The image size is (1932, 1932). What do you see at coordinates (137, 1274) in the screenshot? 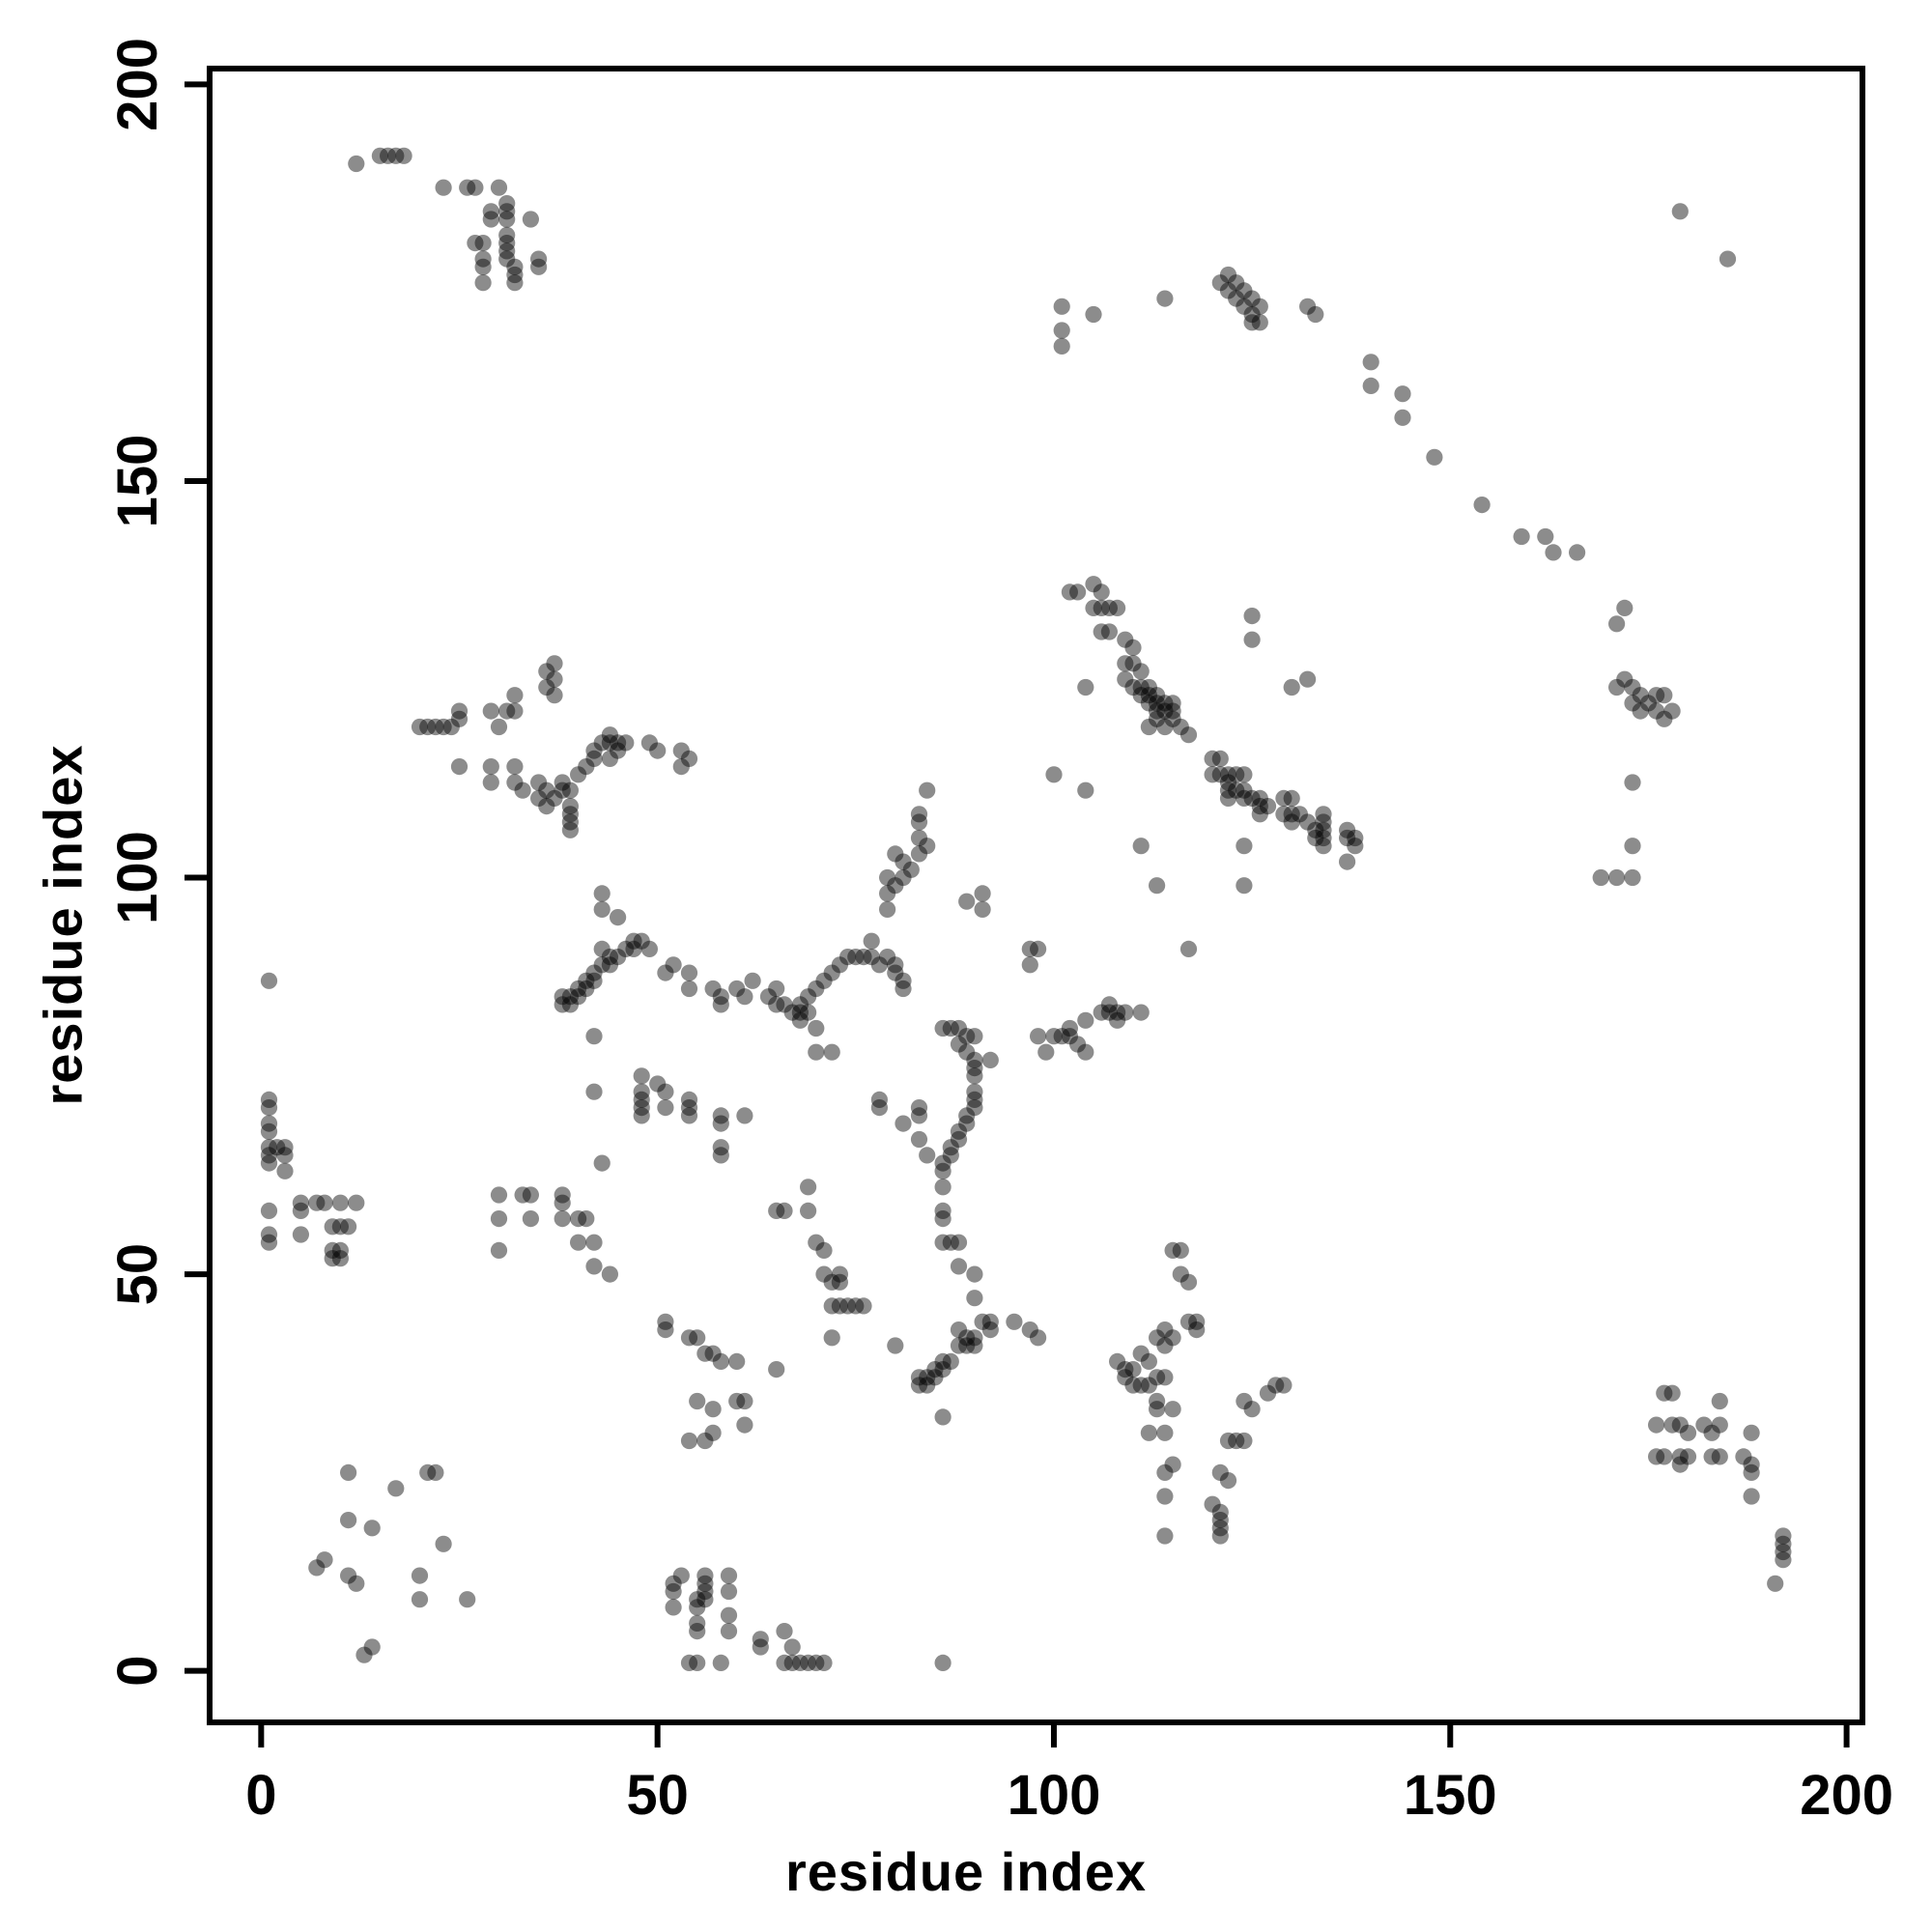
I see `y-tick-label: 50` at bounding box center [137, 1274].